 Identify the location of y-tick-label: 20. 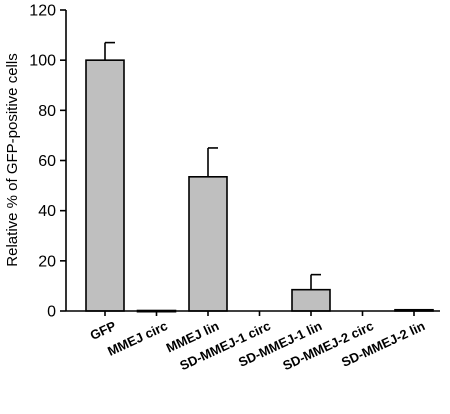
(47, 261).